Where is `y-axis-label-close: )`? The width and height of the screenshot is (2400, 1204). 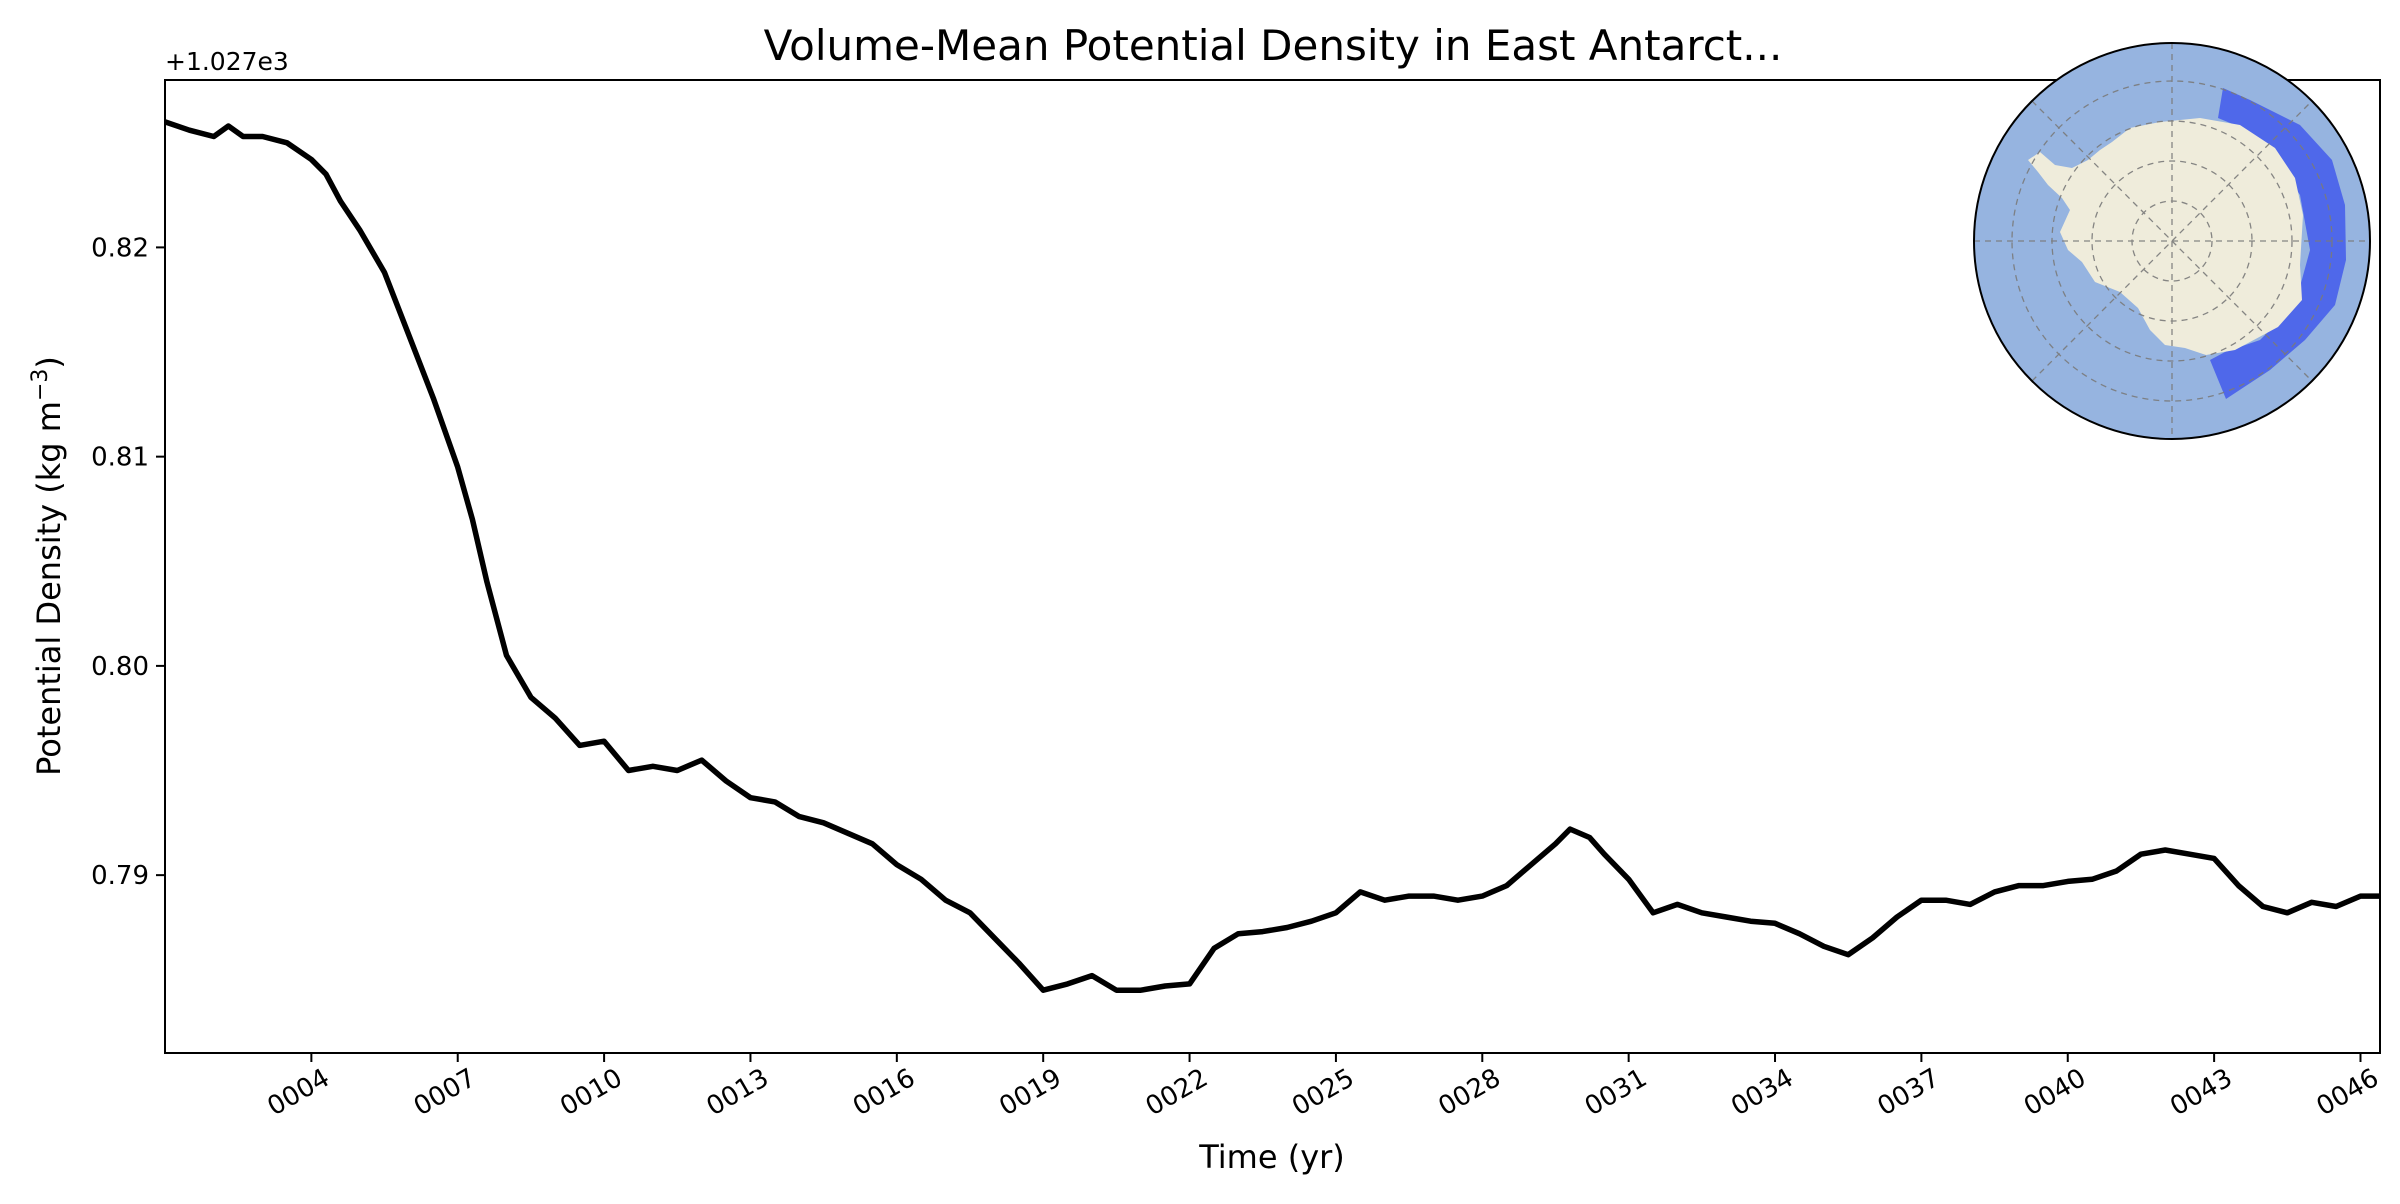
y-axis-label-close: ) is located at coordinates (49, 362).